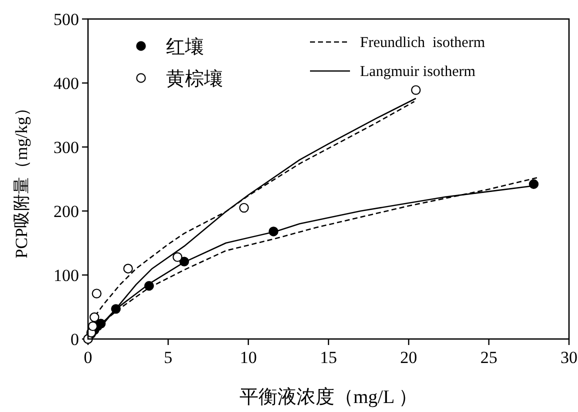 Image resolution: width=578 pixels, height=412 pixels. What do you see at coordinates (423, 43) in the screenshot?
I see `legend-label: Freundlich isotherm` at bounding box center [423, 43].